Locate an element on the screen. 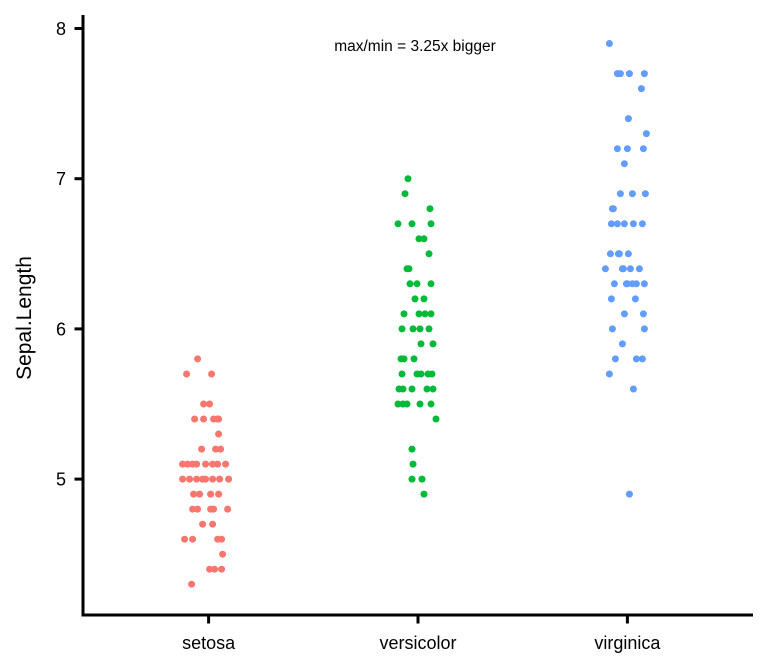 The image size is (768, 672). y-tick-label: 7 is located at coordinates (61, 179).